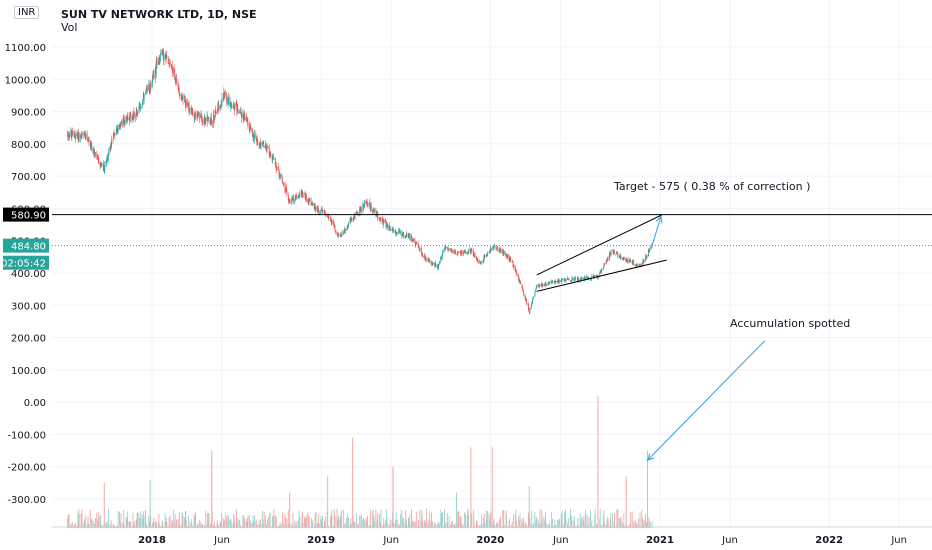 Image resolution: width=932 pixels, height=550 pixels. Describe the element at coordinates (656, 231) in the screenshot. I see `target-arrow` at that location.